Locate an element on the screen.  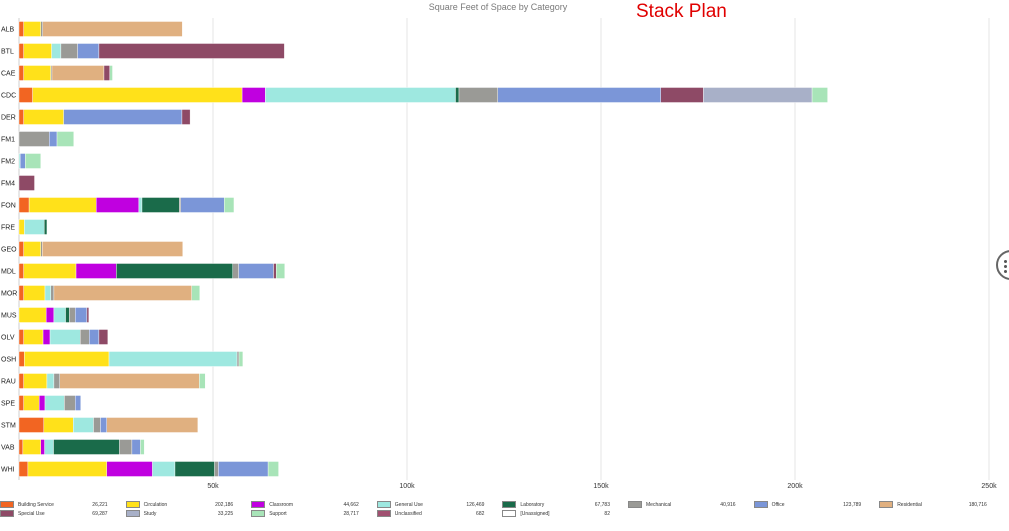
legend-item: Unclassified 682 is located at coordinates (430, 514).